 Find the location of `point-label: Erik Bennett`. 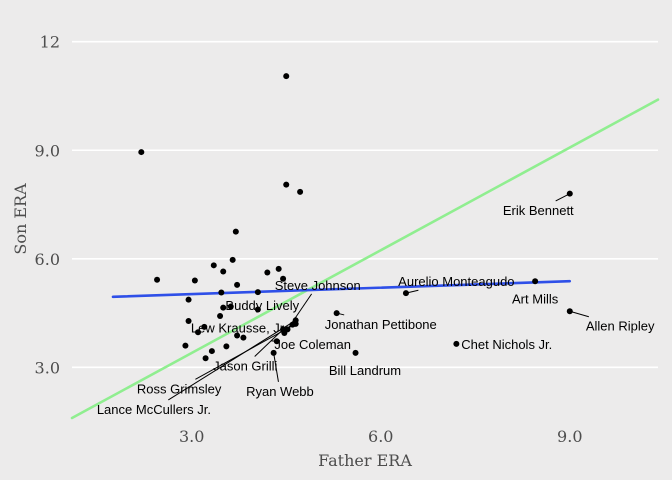

point-label: Erik Bennett is located at coordinates (538, 210).